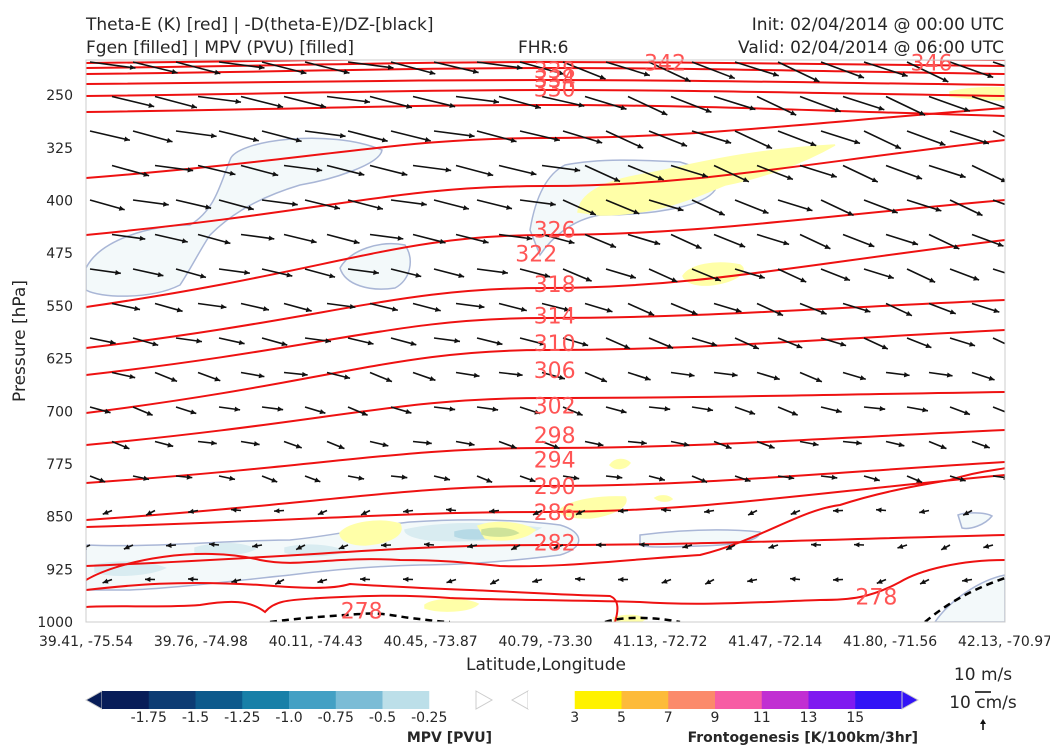  Describe the element at coordinates (555, 460) in the screenshot. I see `contour-label-294: 294` at that location.